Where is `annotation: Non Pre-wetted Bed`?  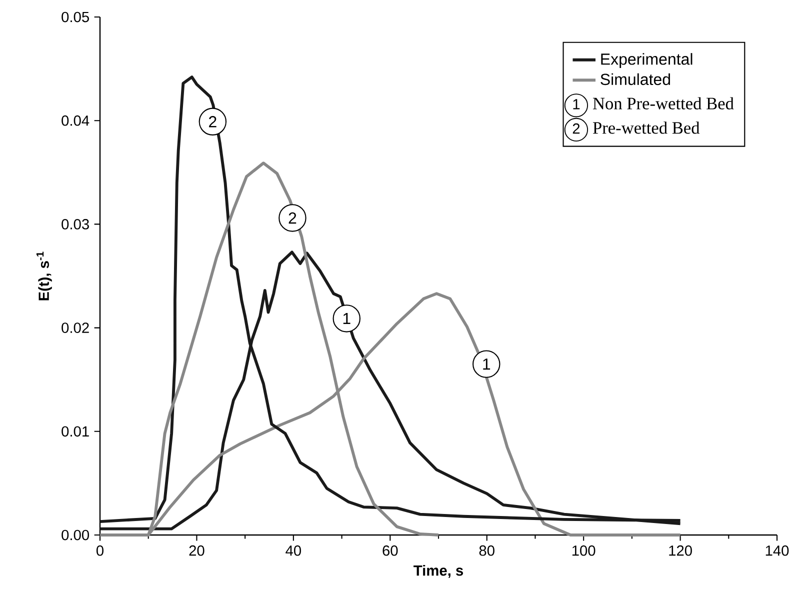
annotation: Non Pre-wetted Bed is located at coordinates (663, 103).